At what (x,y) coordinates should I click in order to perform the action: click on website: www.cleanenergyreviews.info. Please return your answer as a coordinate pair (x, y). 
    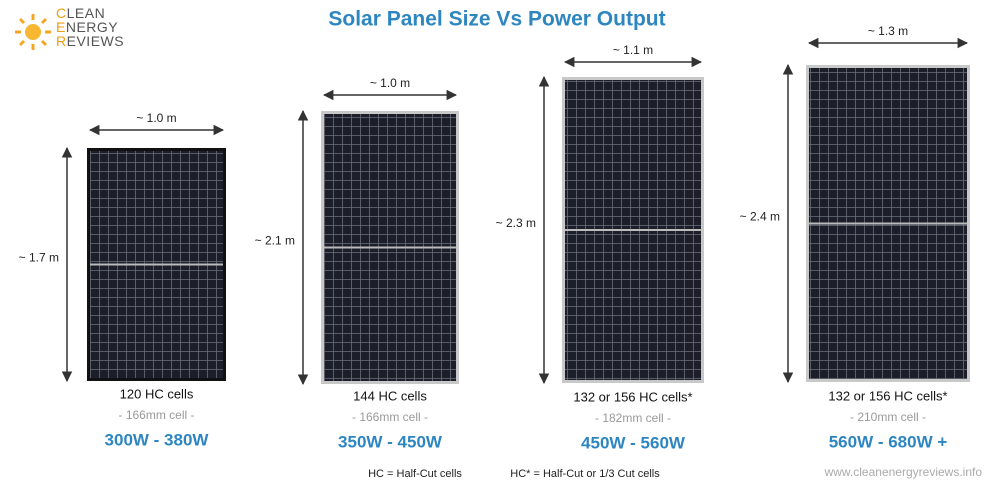
    Looking at the image, I should click on (903, 472).